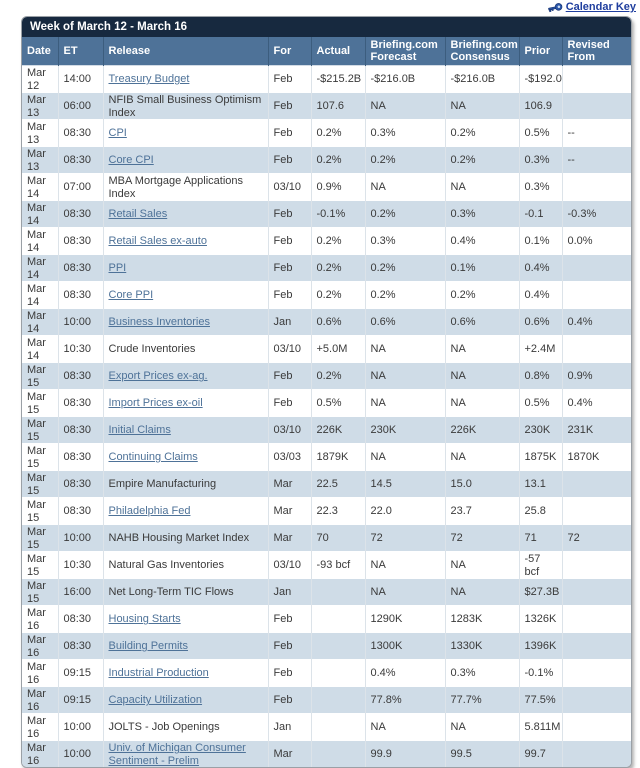 This screenshot has height=768, width=640. What do you see at coordinates (155, 403) in the screenshot?
I see `release-link: Import Prices ex-oil` at bounding box center [155, 403].